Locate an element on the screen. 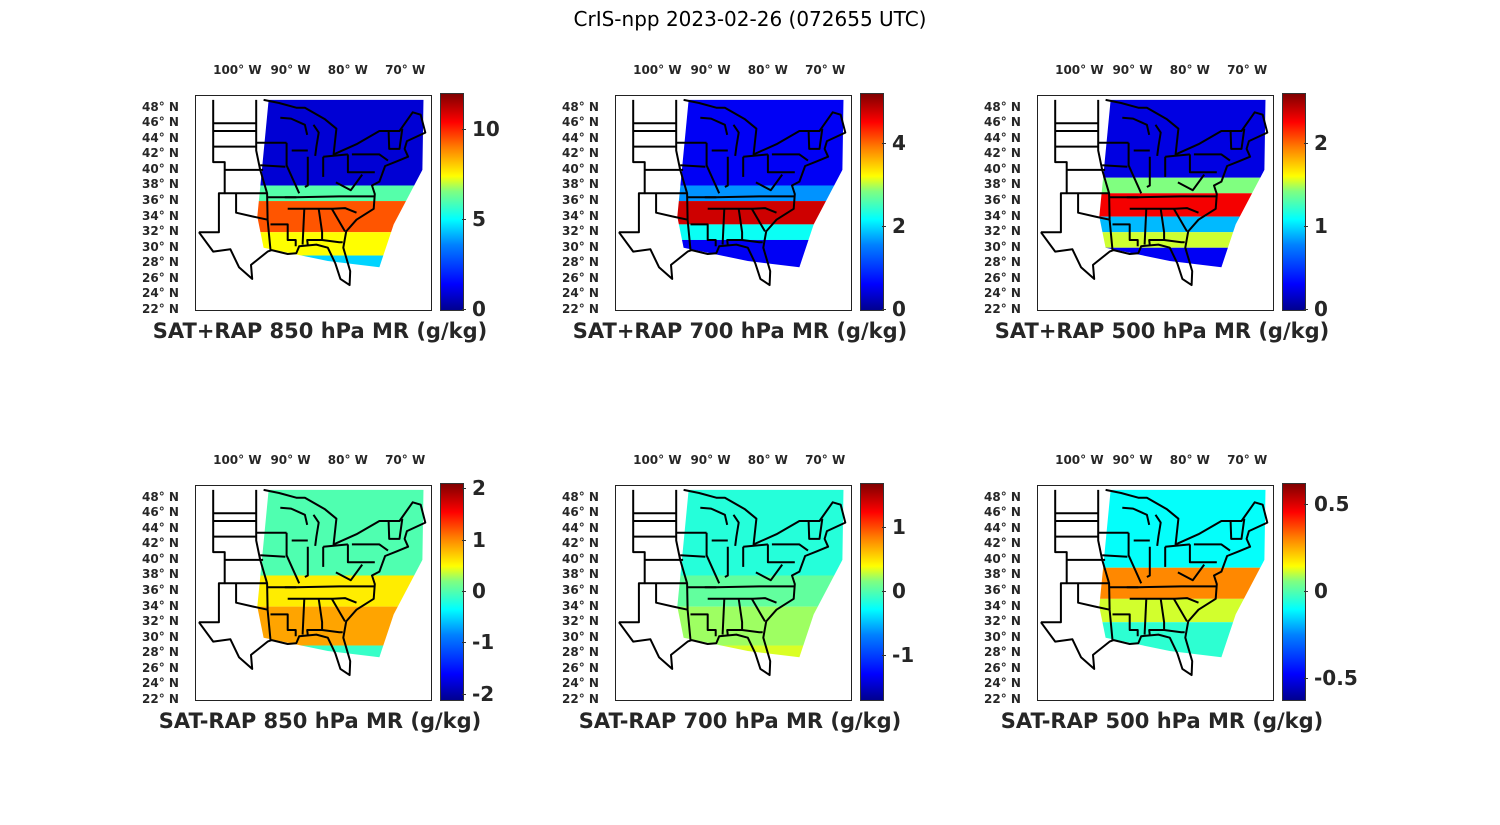  latitude-tick-label: 36° N is located at coordinates (1002, 200).